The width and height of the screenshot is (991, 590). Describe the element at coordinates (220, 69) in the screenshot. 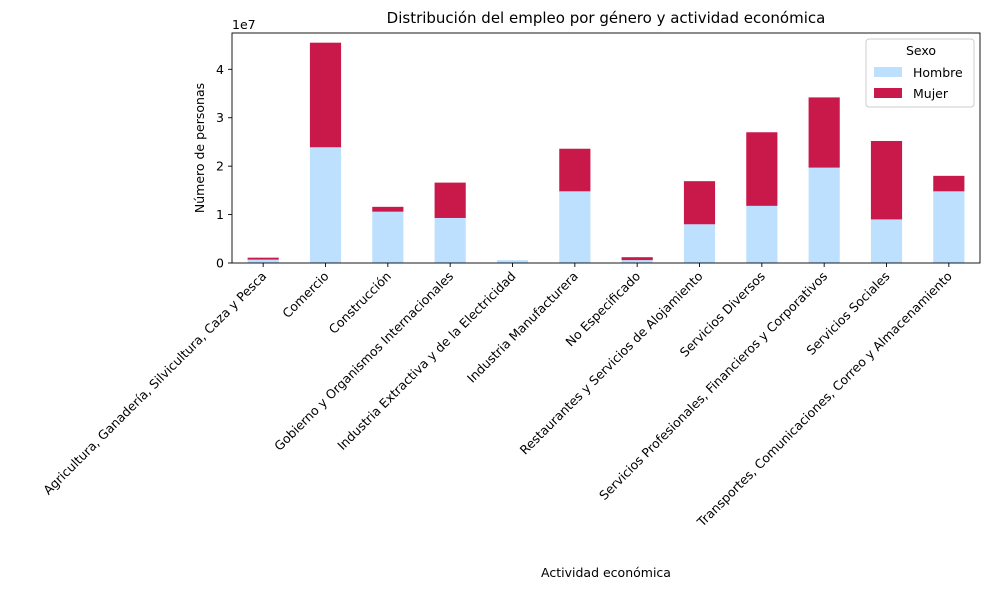

I see `y-tick-label-4: 4` at that location.